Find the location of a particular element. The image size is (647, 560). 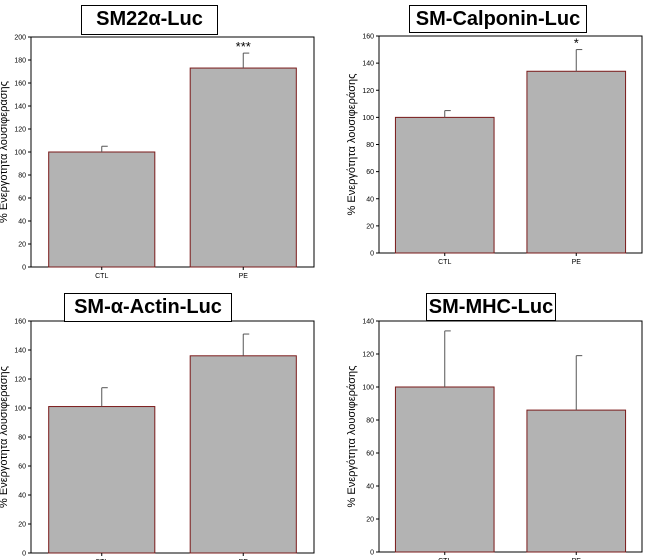

chart-title: SM-MHC-Luc is located at coordinates (491, 307).